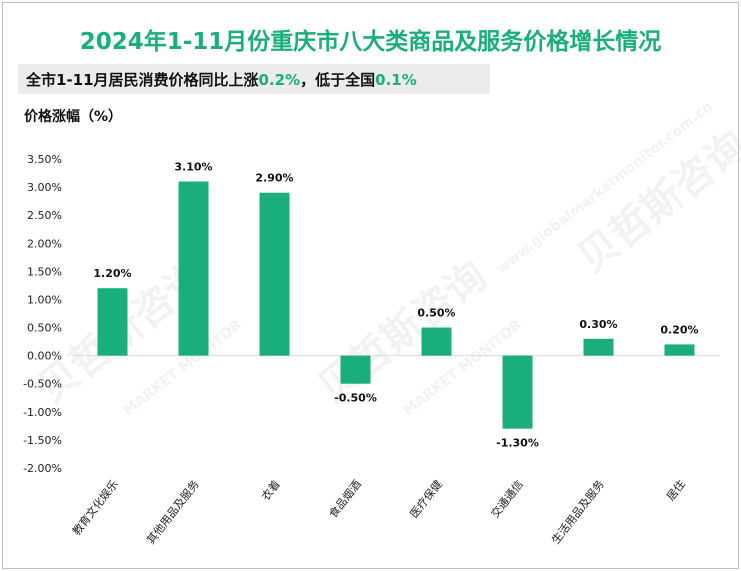 The width and height of the screenshot is (741, 571). I want to click on subtitle-value-city: 0.2%, so click(279, 80).